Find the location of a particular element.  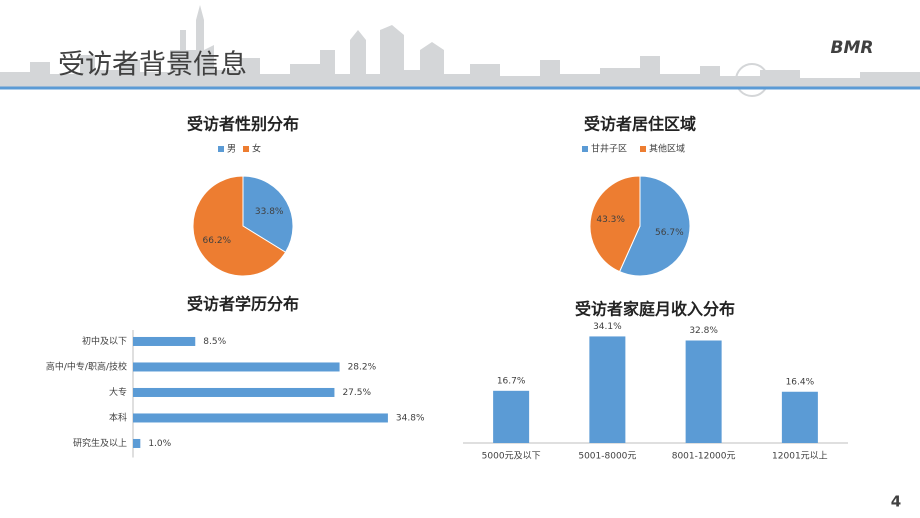

category-label: 研究生及以上 is located at coordinates (100, 443).